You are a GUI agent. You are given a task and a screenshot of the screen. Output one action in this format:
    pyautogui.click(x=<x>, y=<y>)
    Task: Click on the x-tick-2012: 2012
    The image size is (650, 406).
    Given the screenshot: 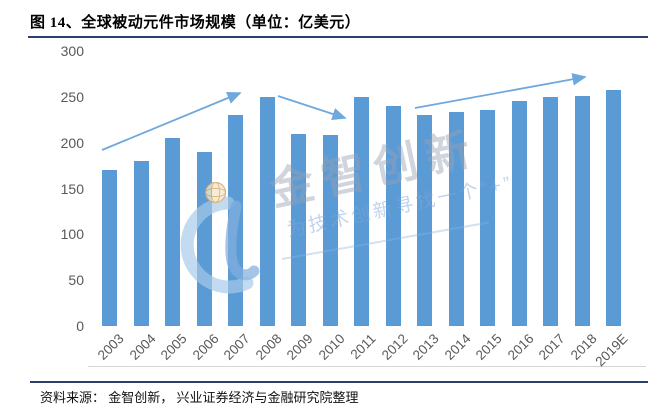 What is the action you would take?
    pyautogui.click(x=394, y=347)
    